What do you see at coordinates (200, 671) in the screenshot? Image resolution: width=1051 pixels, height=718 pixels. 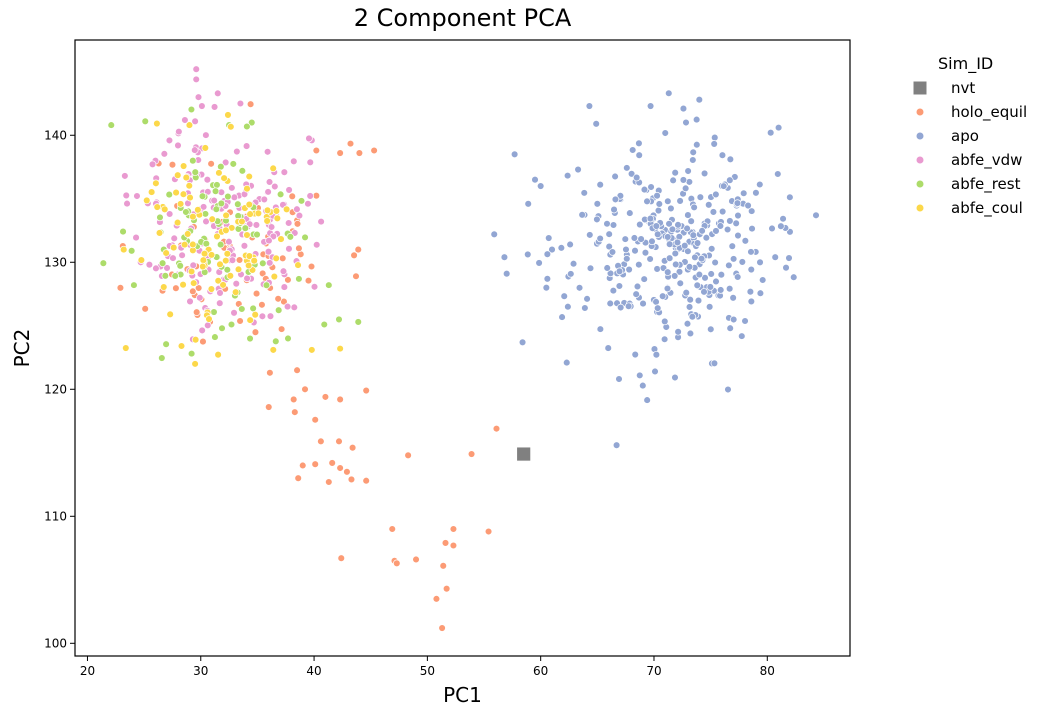 I see `x-tick-label: 30` at bounding box center [200, 671].